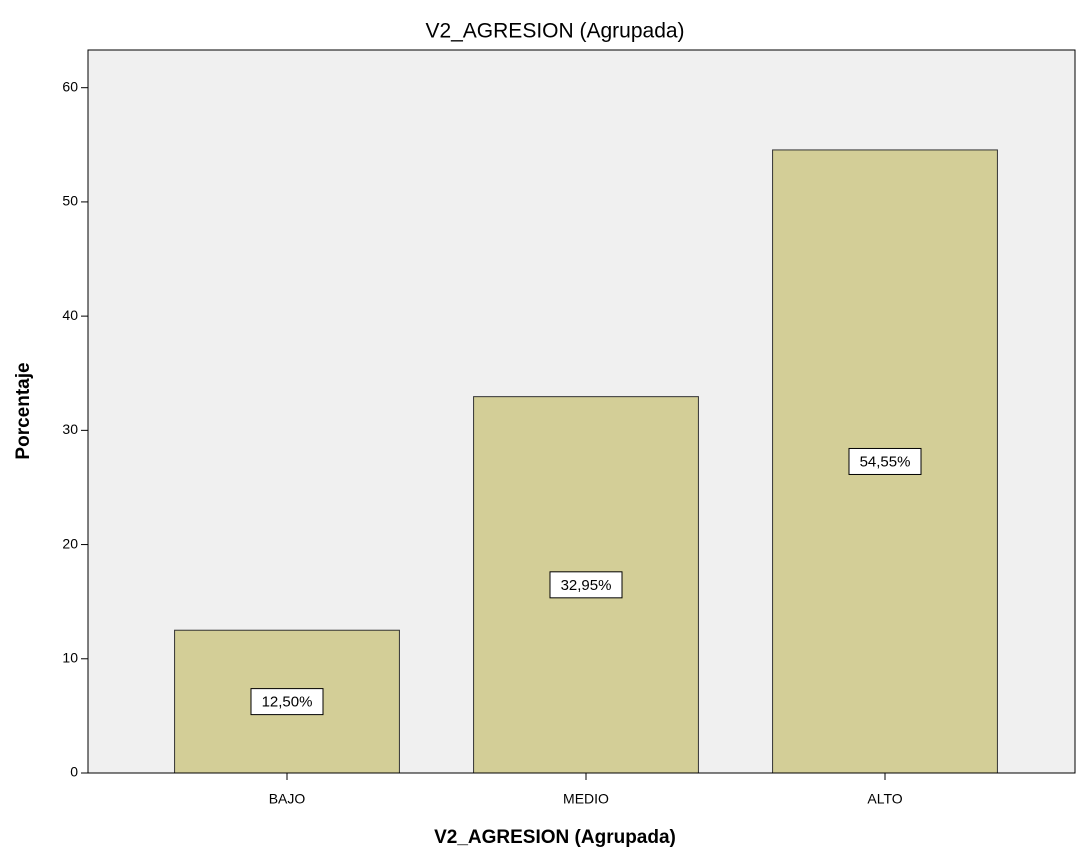 The height and width of the screenshot is (855, 1077). I want to click on y-tick-label: 30, so click(70, 429).